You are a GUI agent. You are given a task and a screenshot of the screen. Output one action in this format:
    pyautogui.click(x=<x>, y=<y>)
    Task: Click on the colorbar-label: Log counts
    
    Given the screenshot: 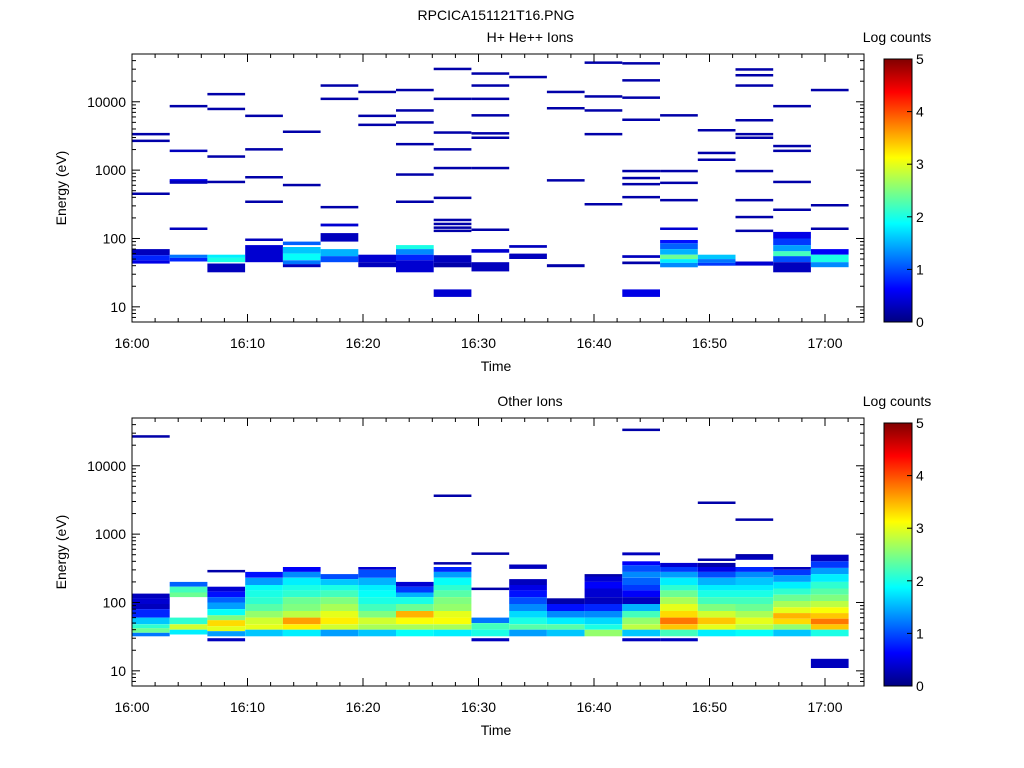 What is the action you would take?
    pyautogui.click(x=897, y=37)
    